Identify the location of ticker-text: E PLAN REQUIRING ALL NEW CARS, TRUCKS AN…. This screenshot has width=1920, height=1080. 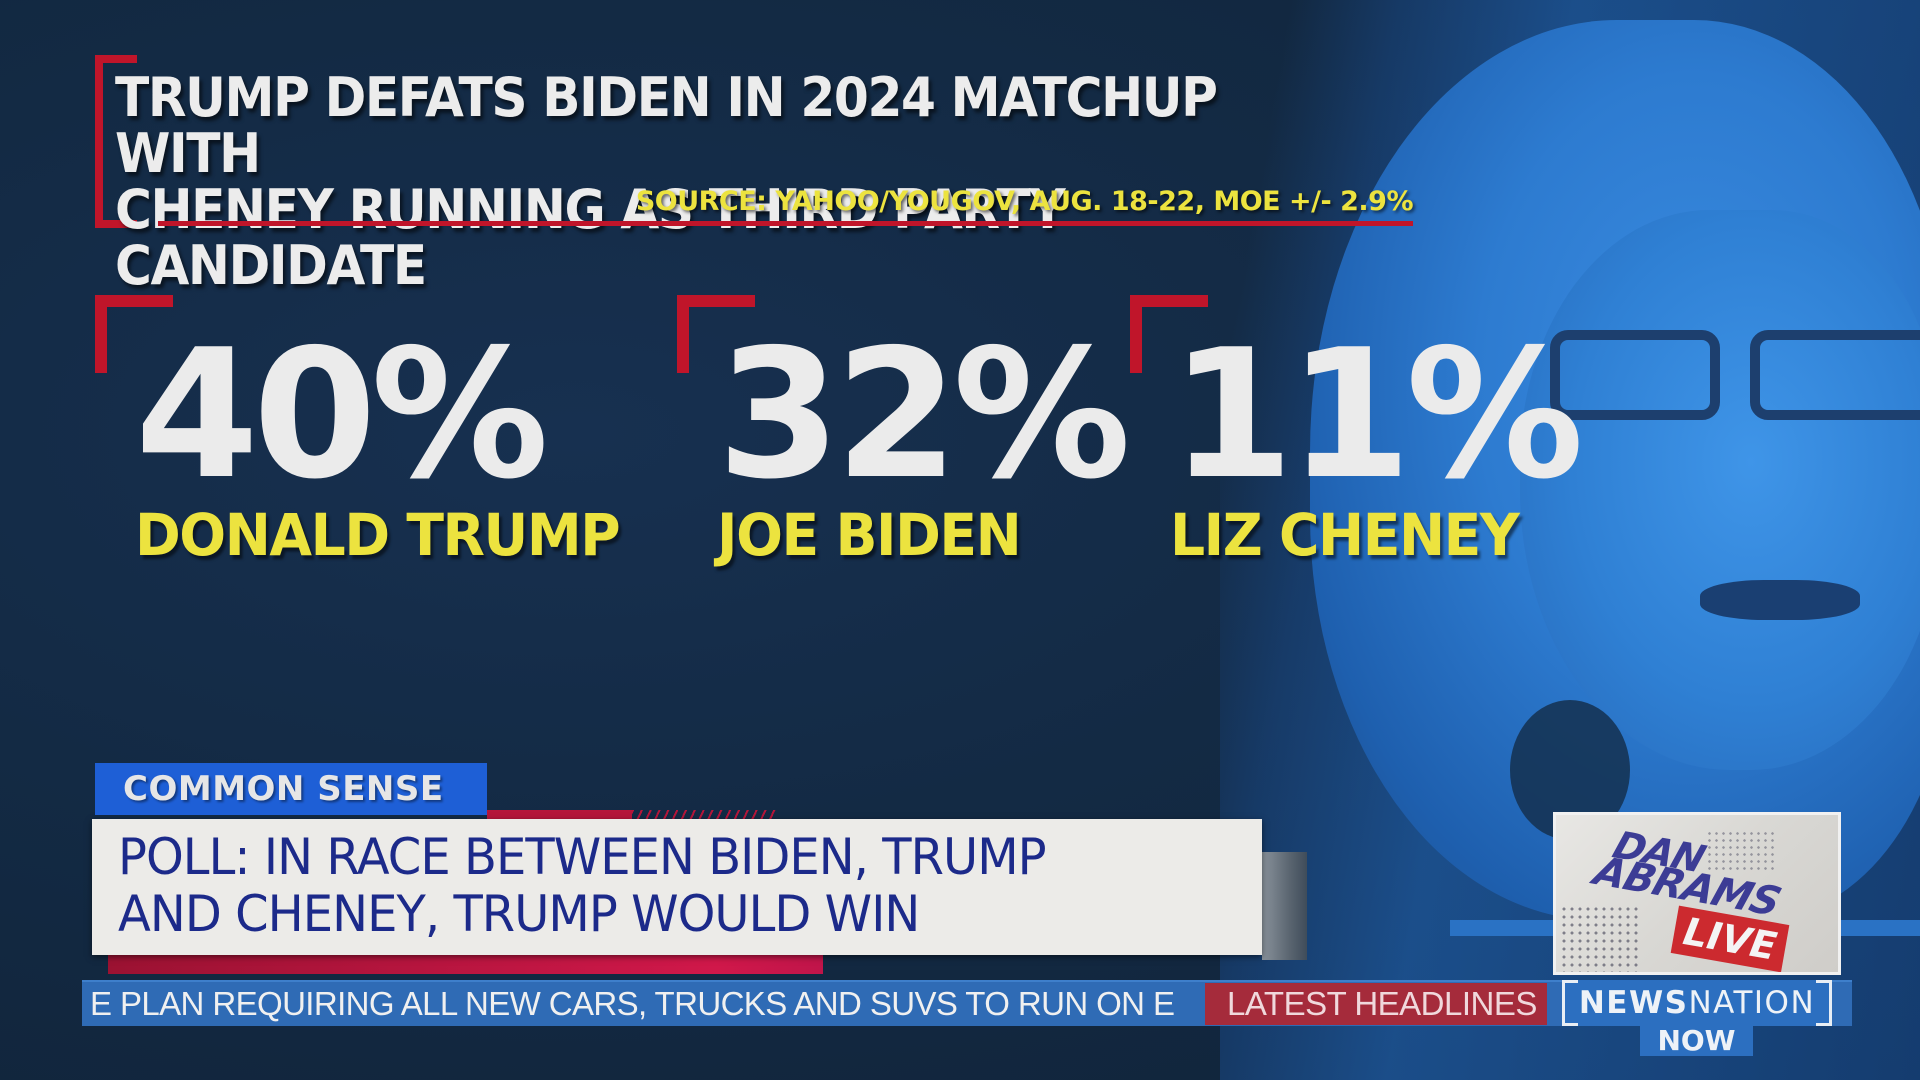
(632, 1003).